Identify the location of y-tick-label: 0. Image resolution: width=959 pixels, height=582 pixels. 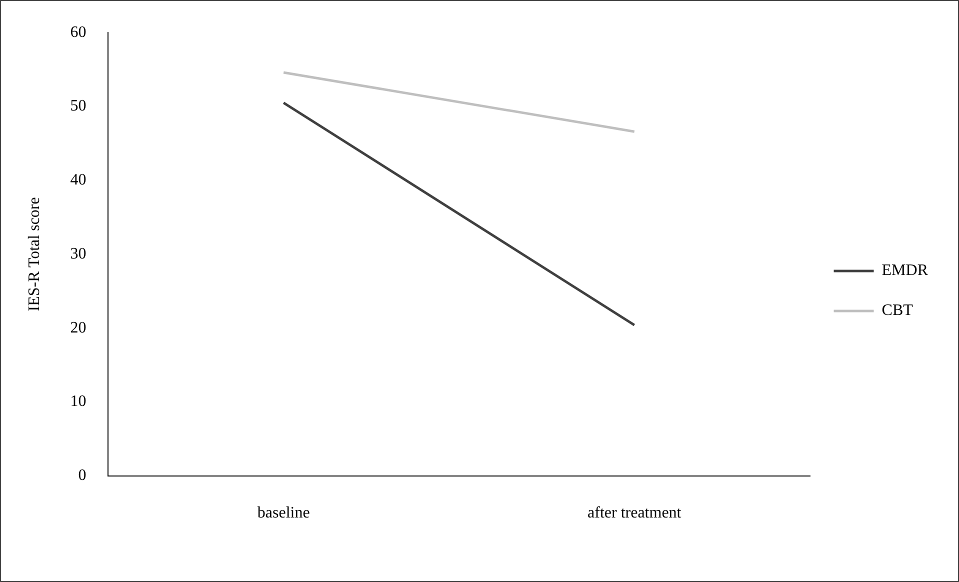
(82, 475).